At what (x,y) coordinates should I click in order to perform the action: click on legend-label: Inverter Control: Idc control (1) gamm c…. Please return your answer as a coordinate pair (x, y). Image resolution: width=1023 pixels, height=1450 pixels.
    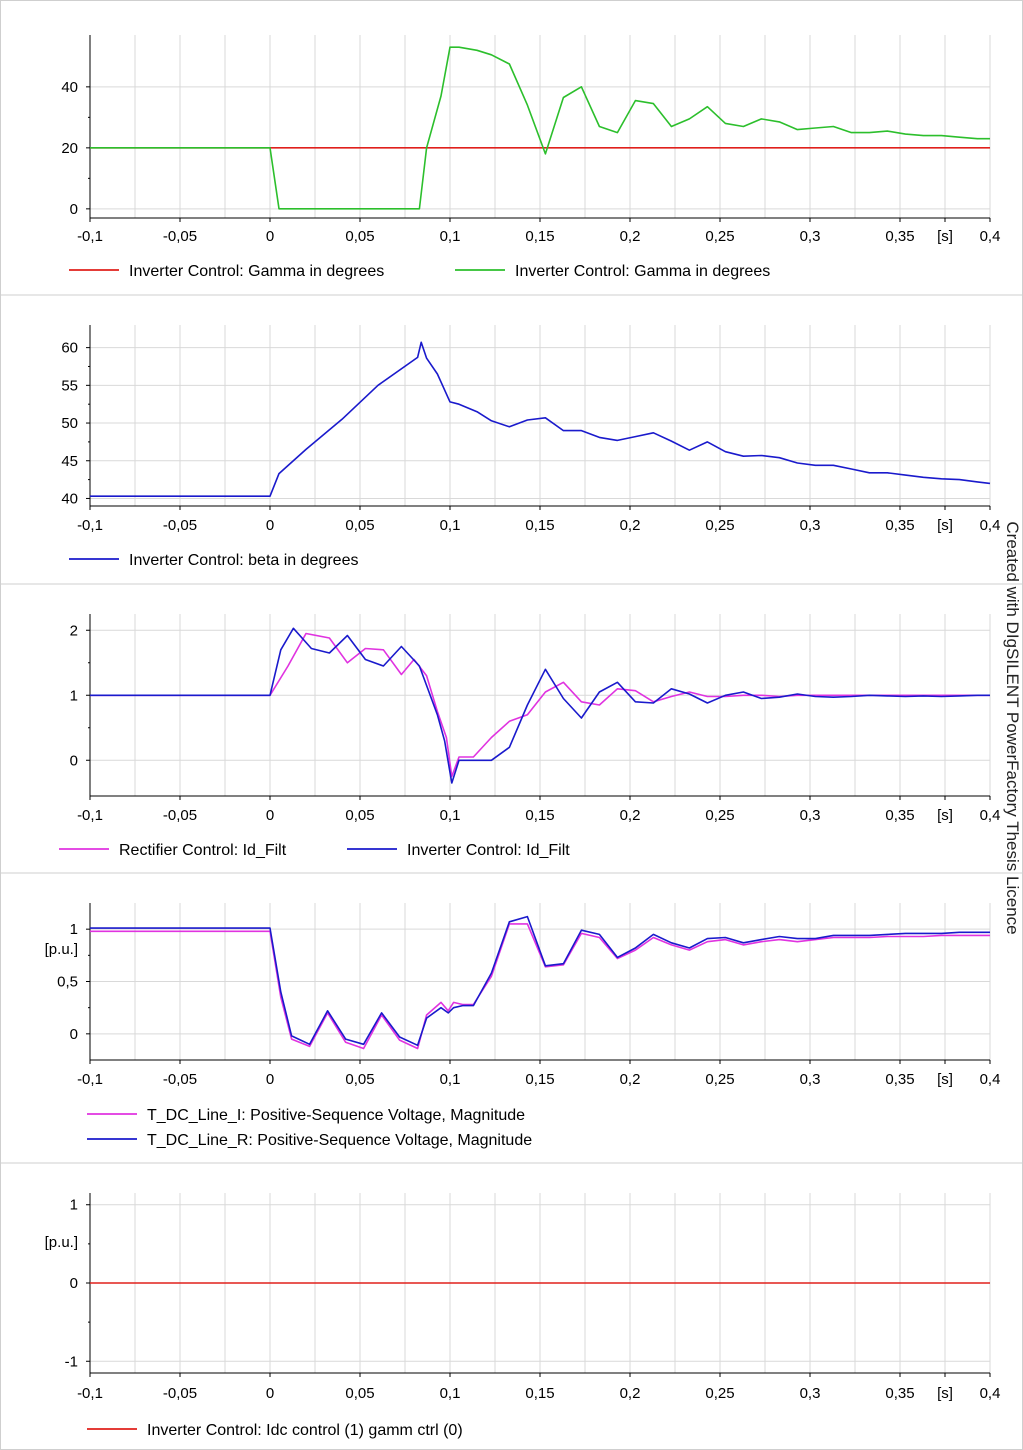
    Looking at the image, I should click on (305, 1430).